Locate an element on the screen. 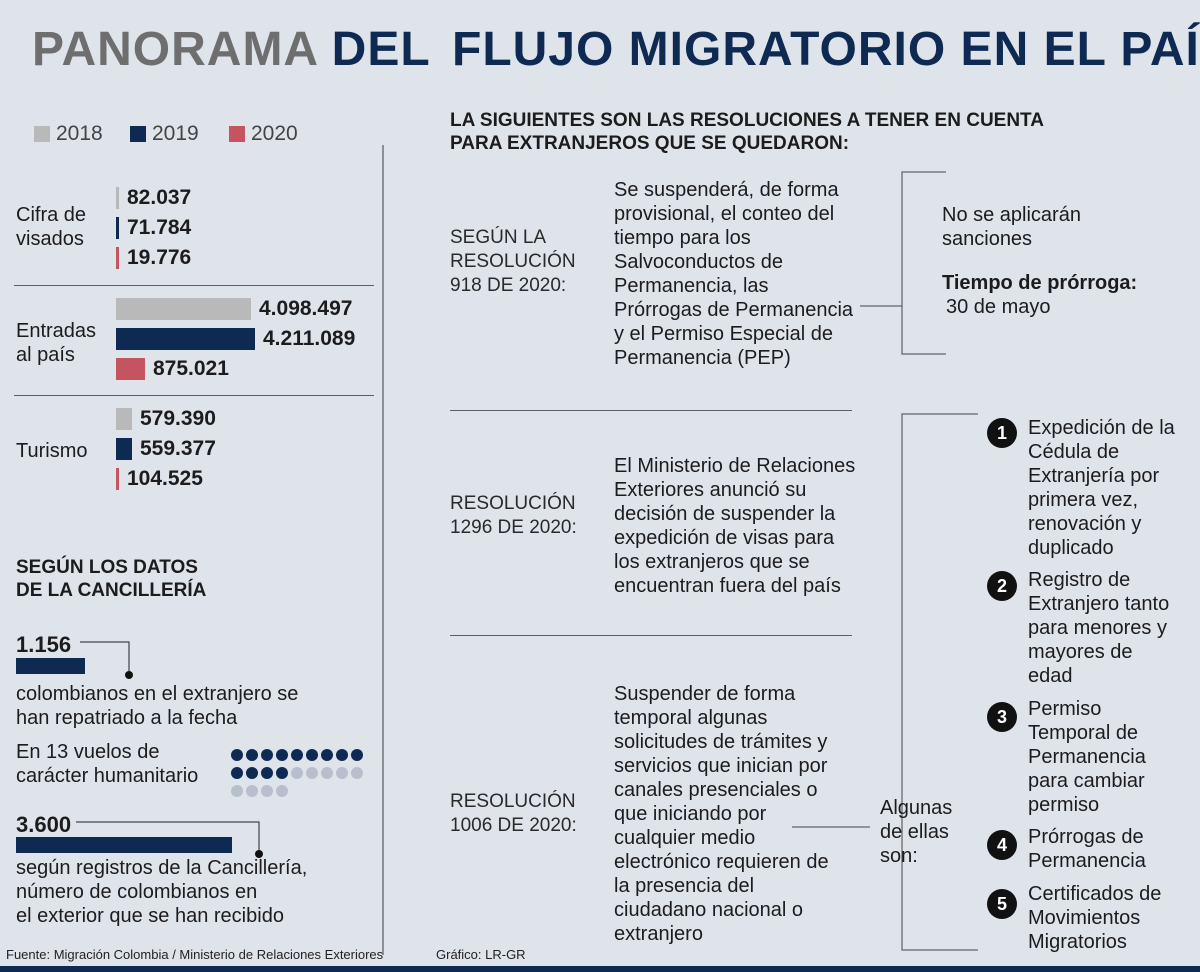  footer-bar is located at coordinates (600, 969).